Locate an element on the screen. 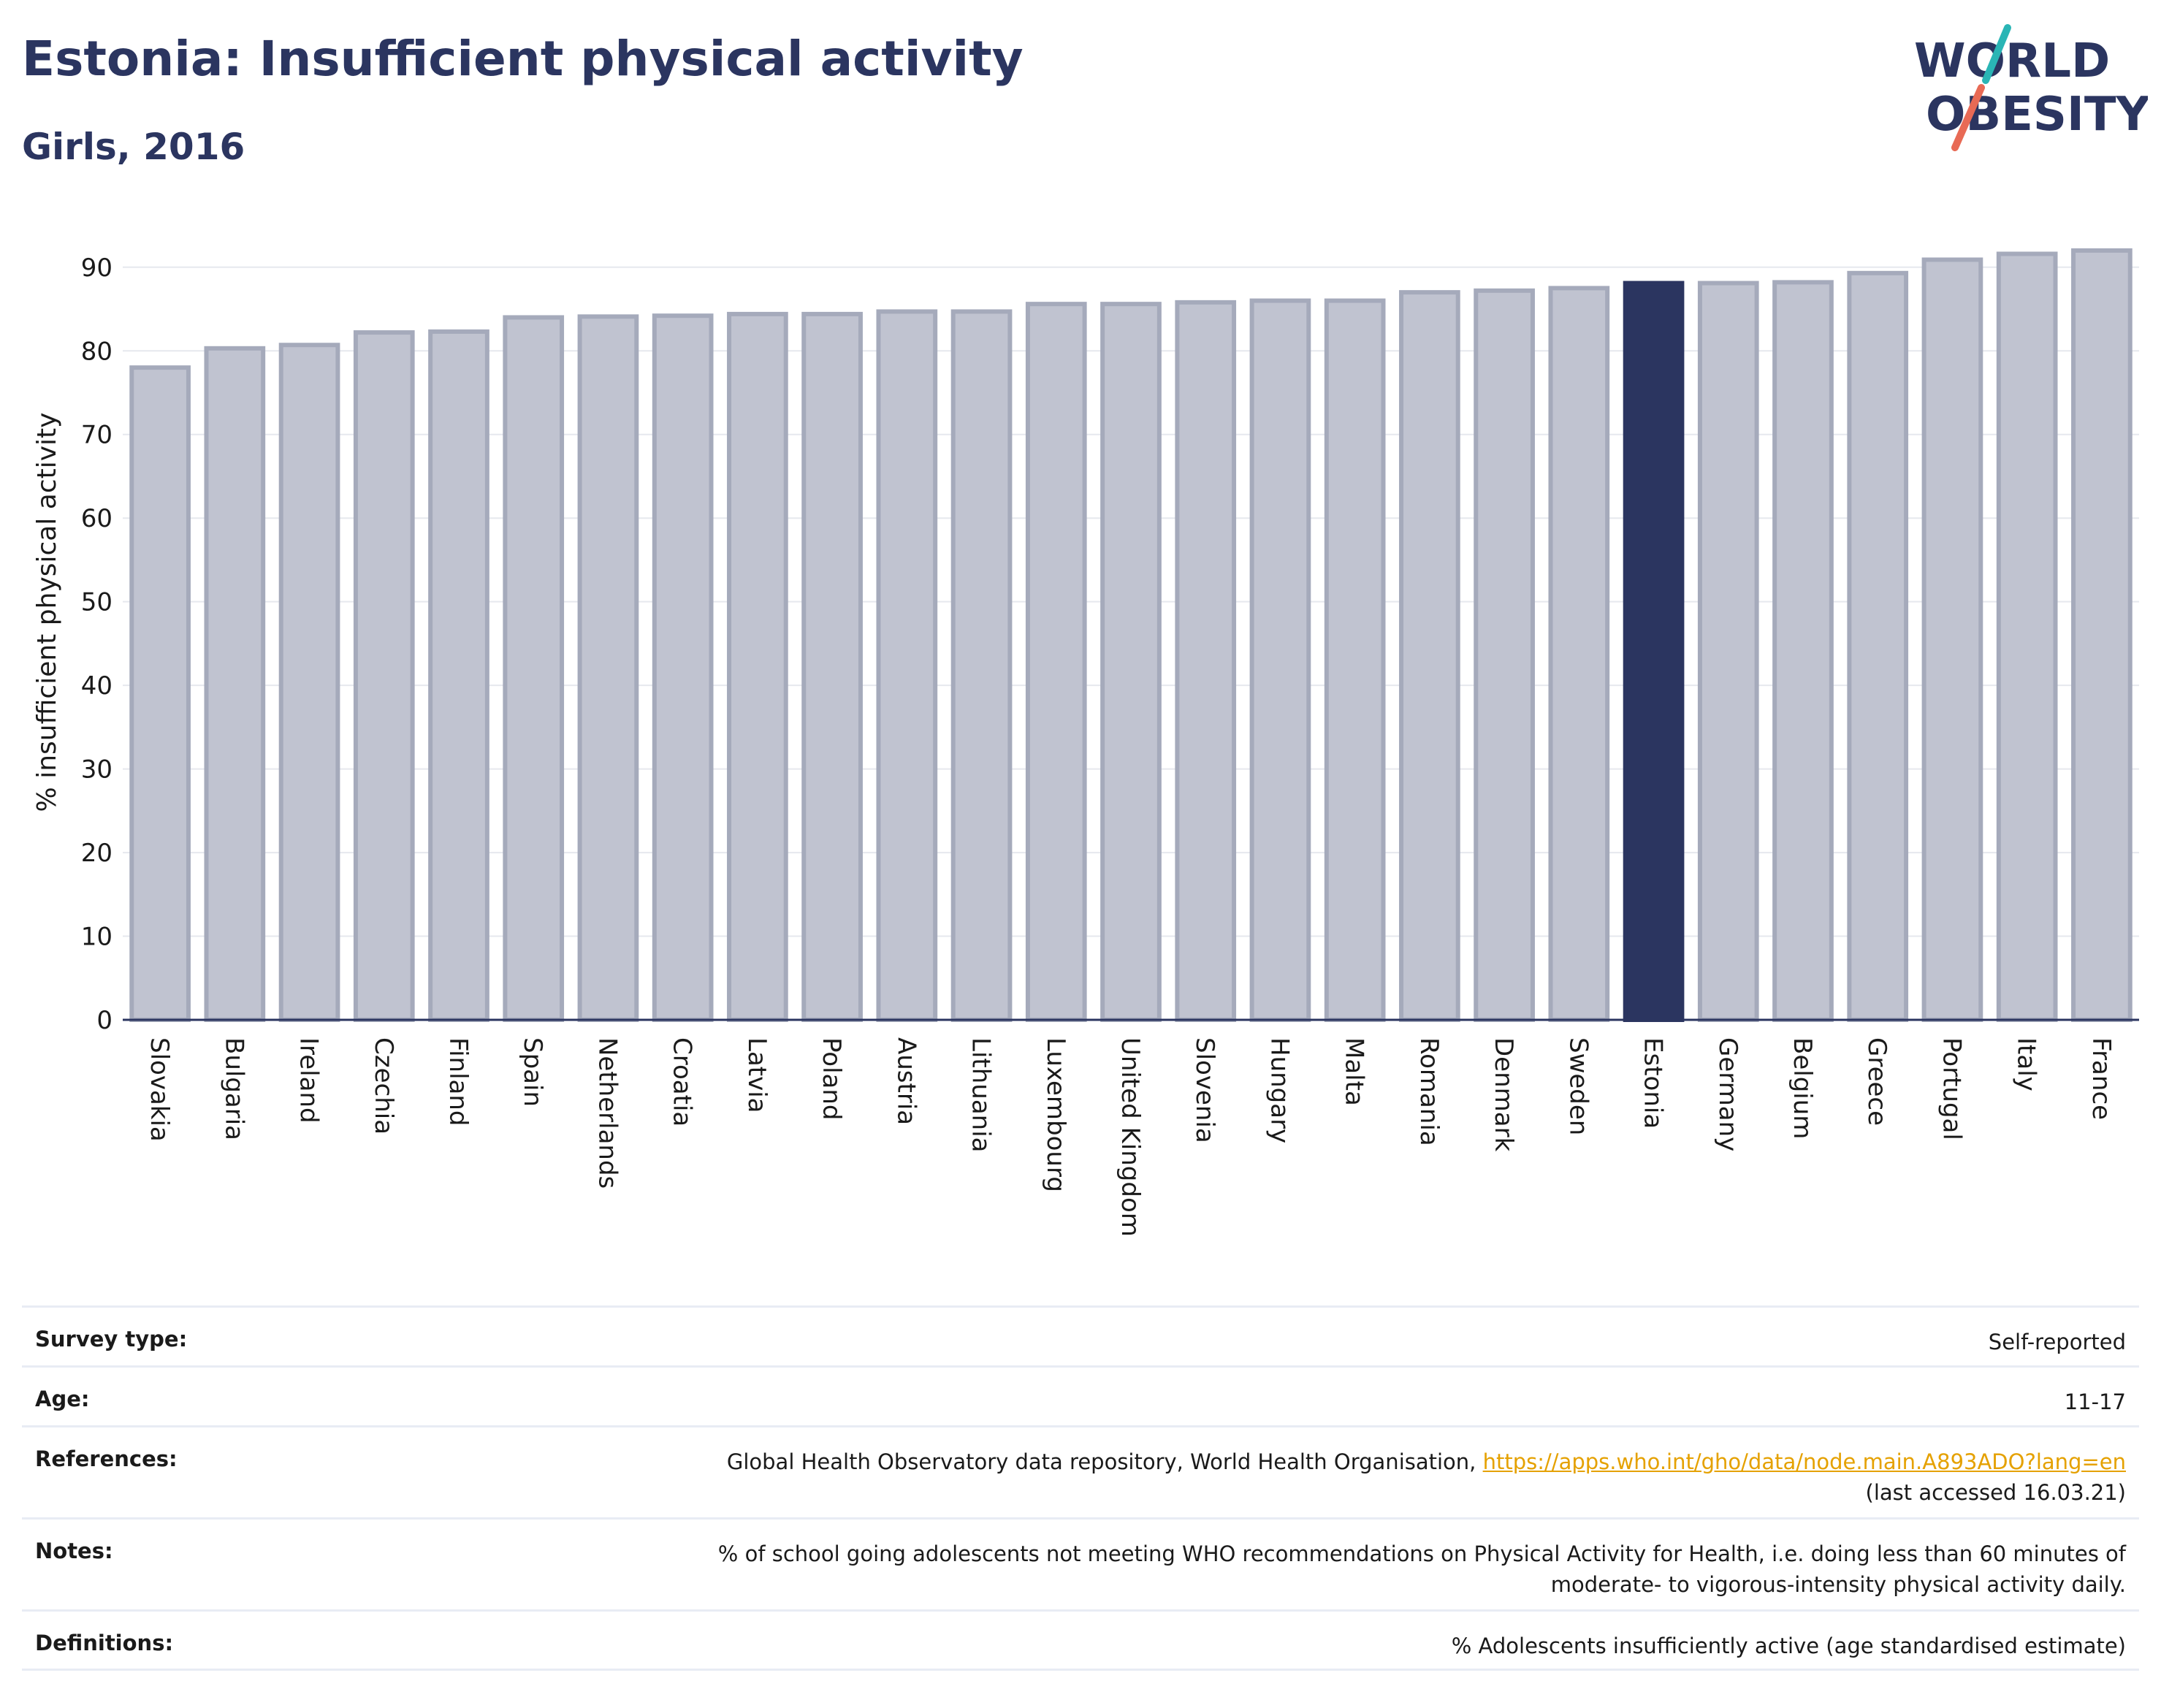 The image size is (2161, 1708). y-tick-label: 20 is located at coordinates (97, 854).